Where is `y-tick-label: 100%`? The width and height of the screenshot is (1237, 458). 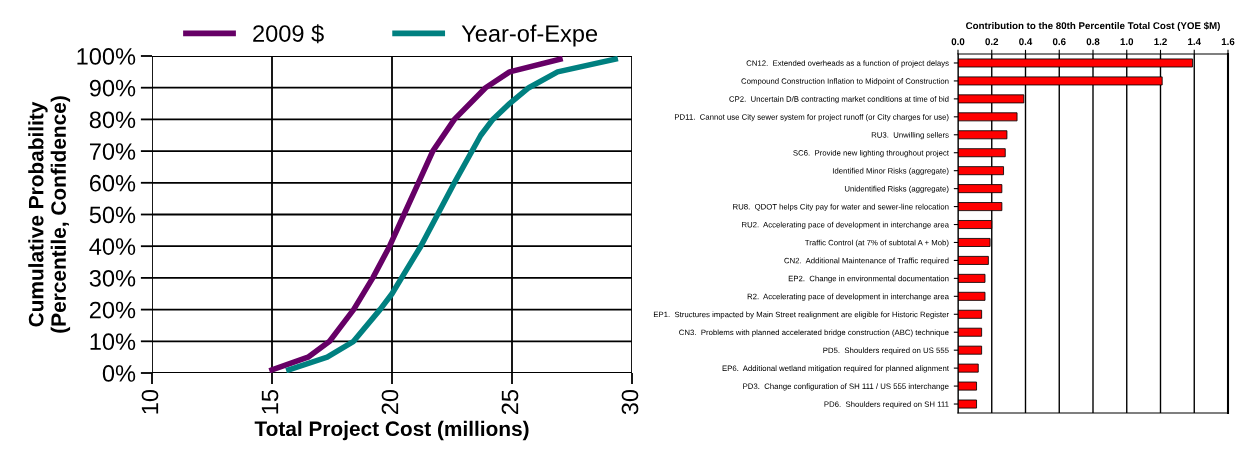 y-tick-label: 100% is located at coordinates (106, 56).